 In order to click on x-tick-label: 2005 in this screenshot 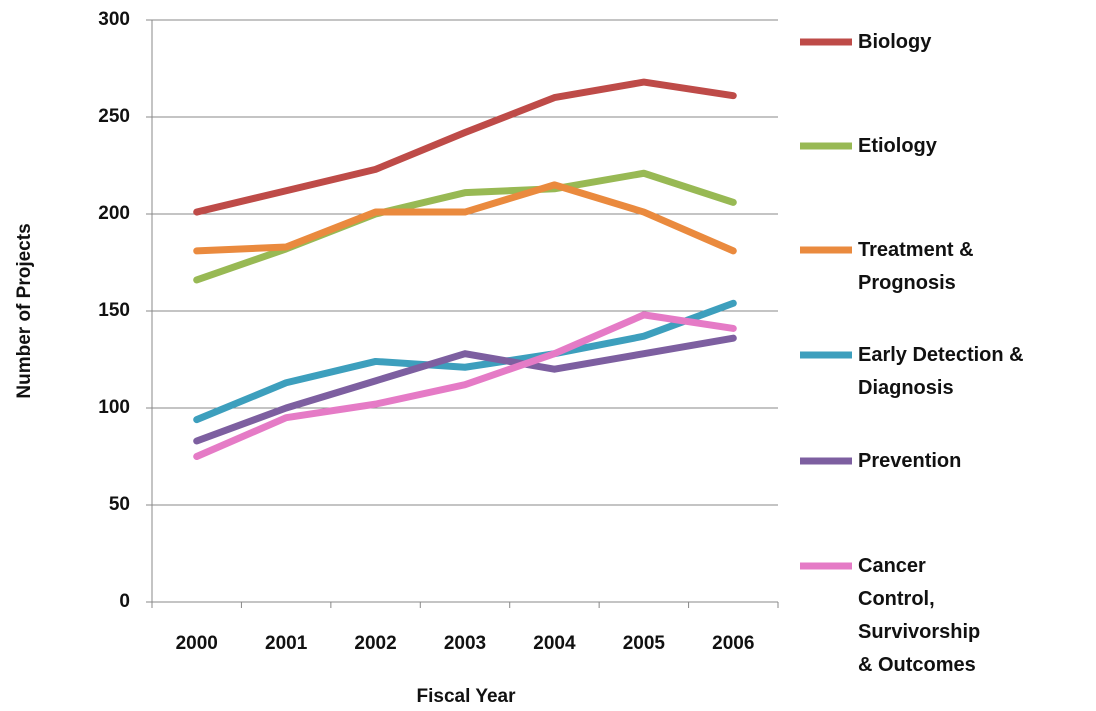, I will do `click(644, 643)`.